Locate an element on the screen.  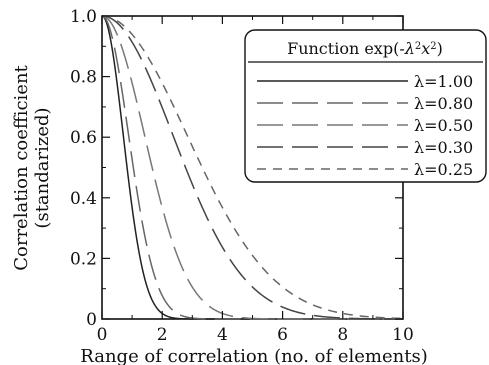
x-tick-label: 2 is located at coordinates (162, 335).